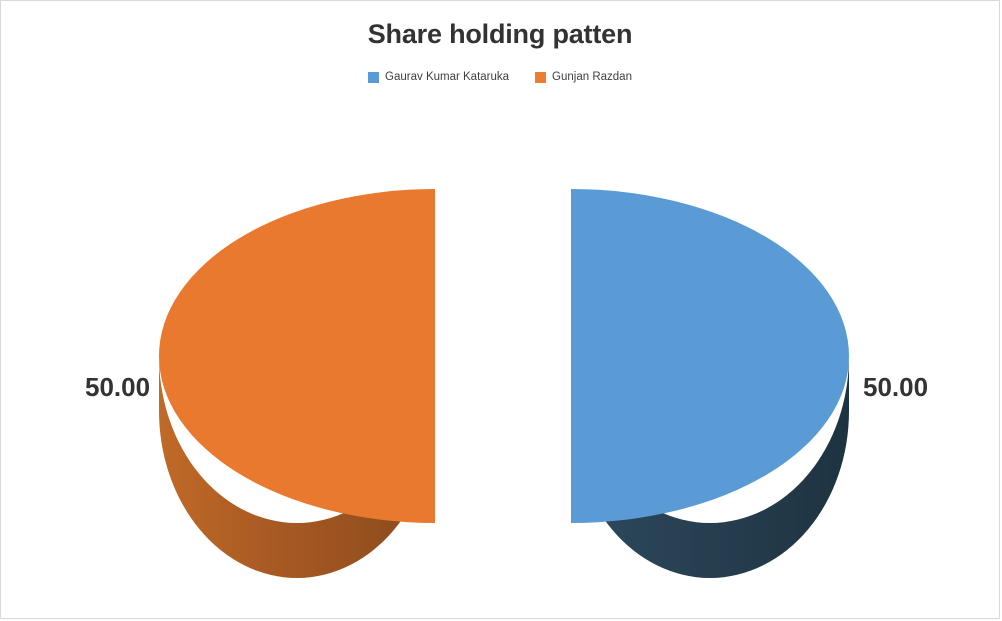 The width and height of the screenshot is (1002, 621). I want to click on pie-slice-top-blue, so click(710, 356).